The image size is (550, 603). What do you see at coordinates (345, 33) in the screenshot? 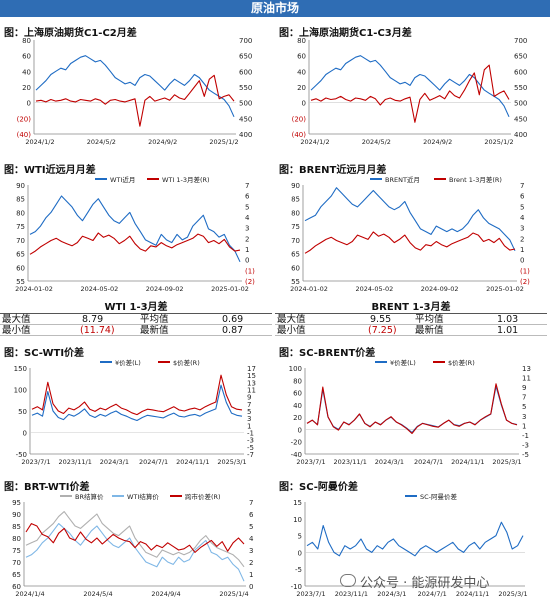
I see `chart-title-1: 图：上海原油期货C1-C3月差` at bounding box center [345, 33].